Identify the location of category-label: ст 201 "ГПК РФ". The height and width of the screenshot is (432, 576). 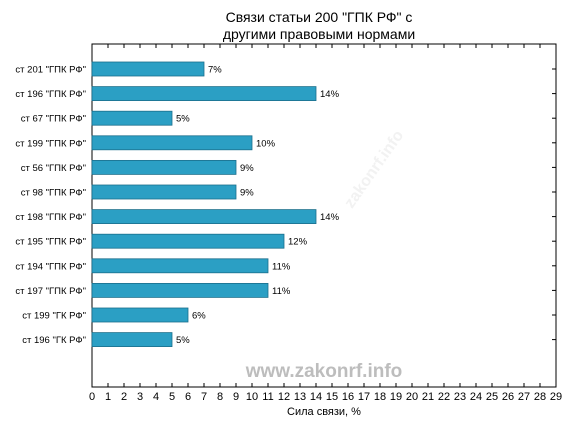
(50, 70).